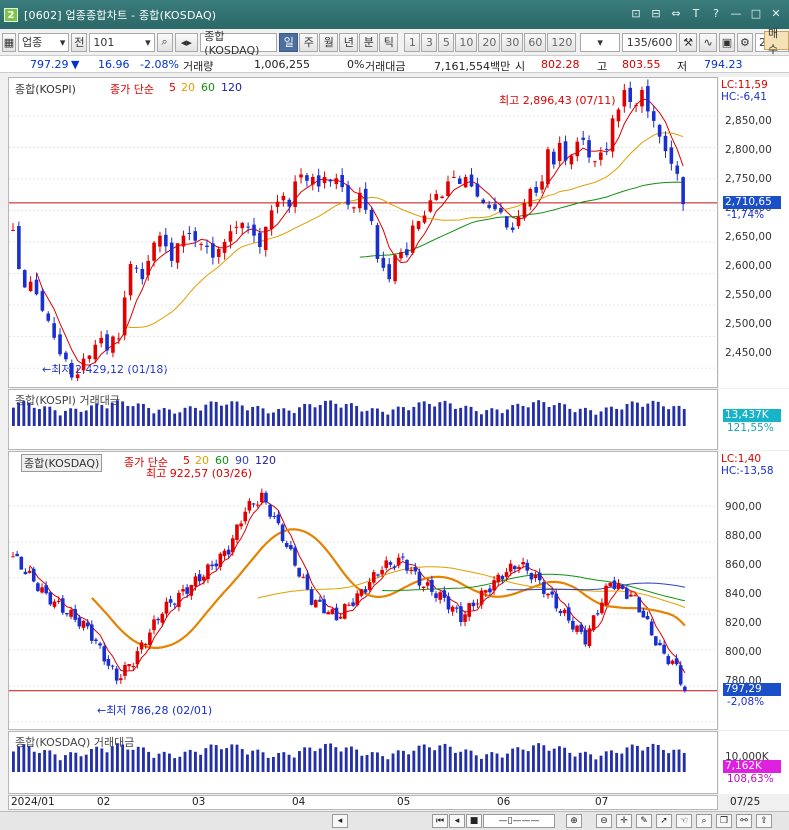 The height and width of the screenshot is (830, 789). What do you see at coordinates (688, 42) in the screenshot?
I see `tools-icon: ⚒` at bounding box center [688, 42].